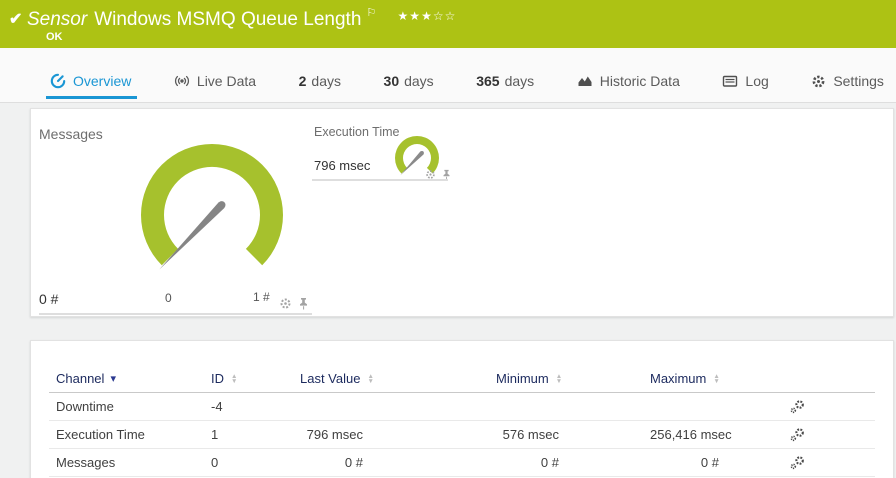 This screenshot has height=478, width=896. What do you see at coordinates (462, 463) in the screenshot?
I see `table-row-messages: Messages 0 0 # 0 # 0 #` at bounding box center [462, 463].